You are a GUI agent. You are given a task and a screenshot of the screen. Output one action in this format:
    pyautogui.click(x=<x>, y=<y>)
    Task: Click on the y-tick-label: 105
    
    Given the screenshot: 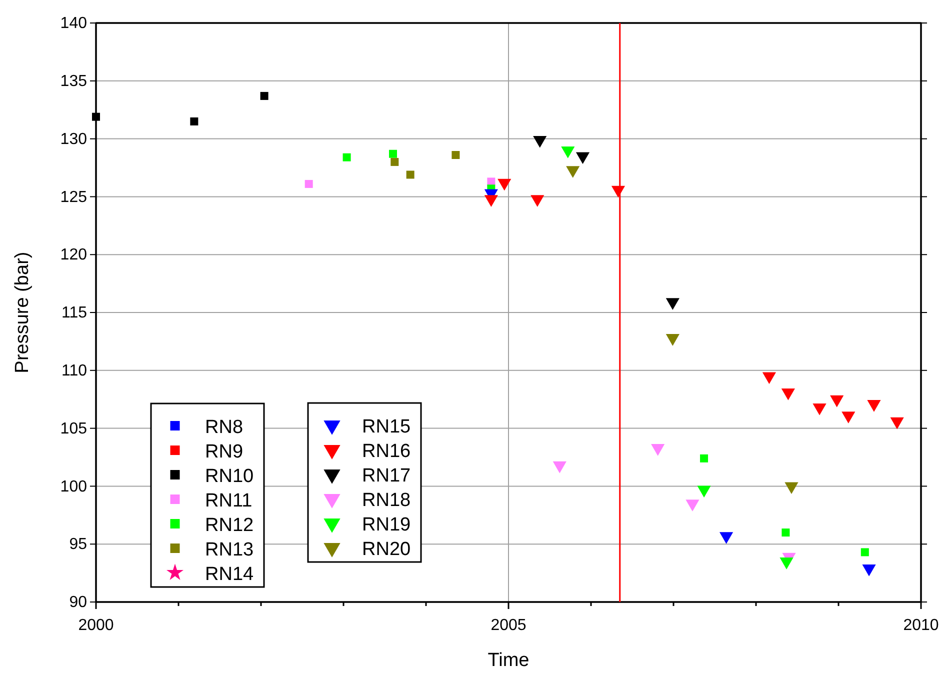 What is the action you would take?
    pyautogui.click(x=74, y=429)
    